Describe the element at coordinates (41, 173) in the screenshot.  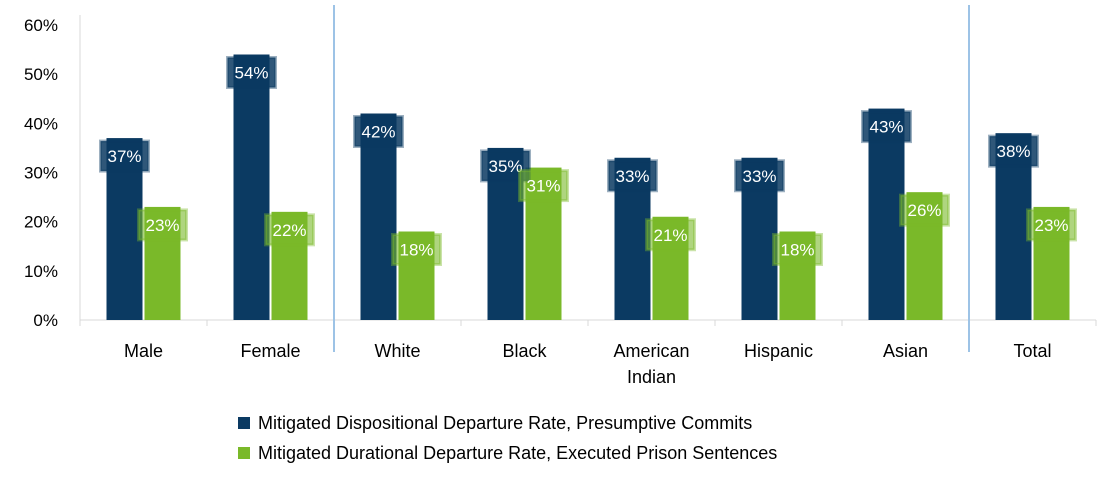
I see `y-tick-label: 30%` at that location.